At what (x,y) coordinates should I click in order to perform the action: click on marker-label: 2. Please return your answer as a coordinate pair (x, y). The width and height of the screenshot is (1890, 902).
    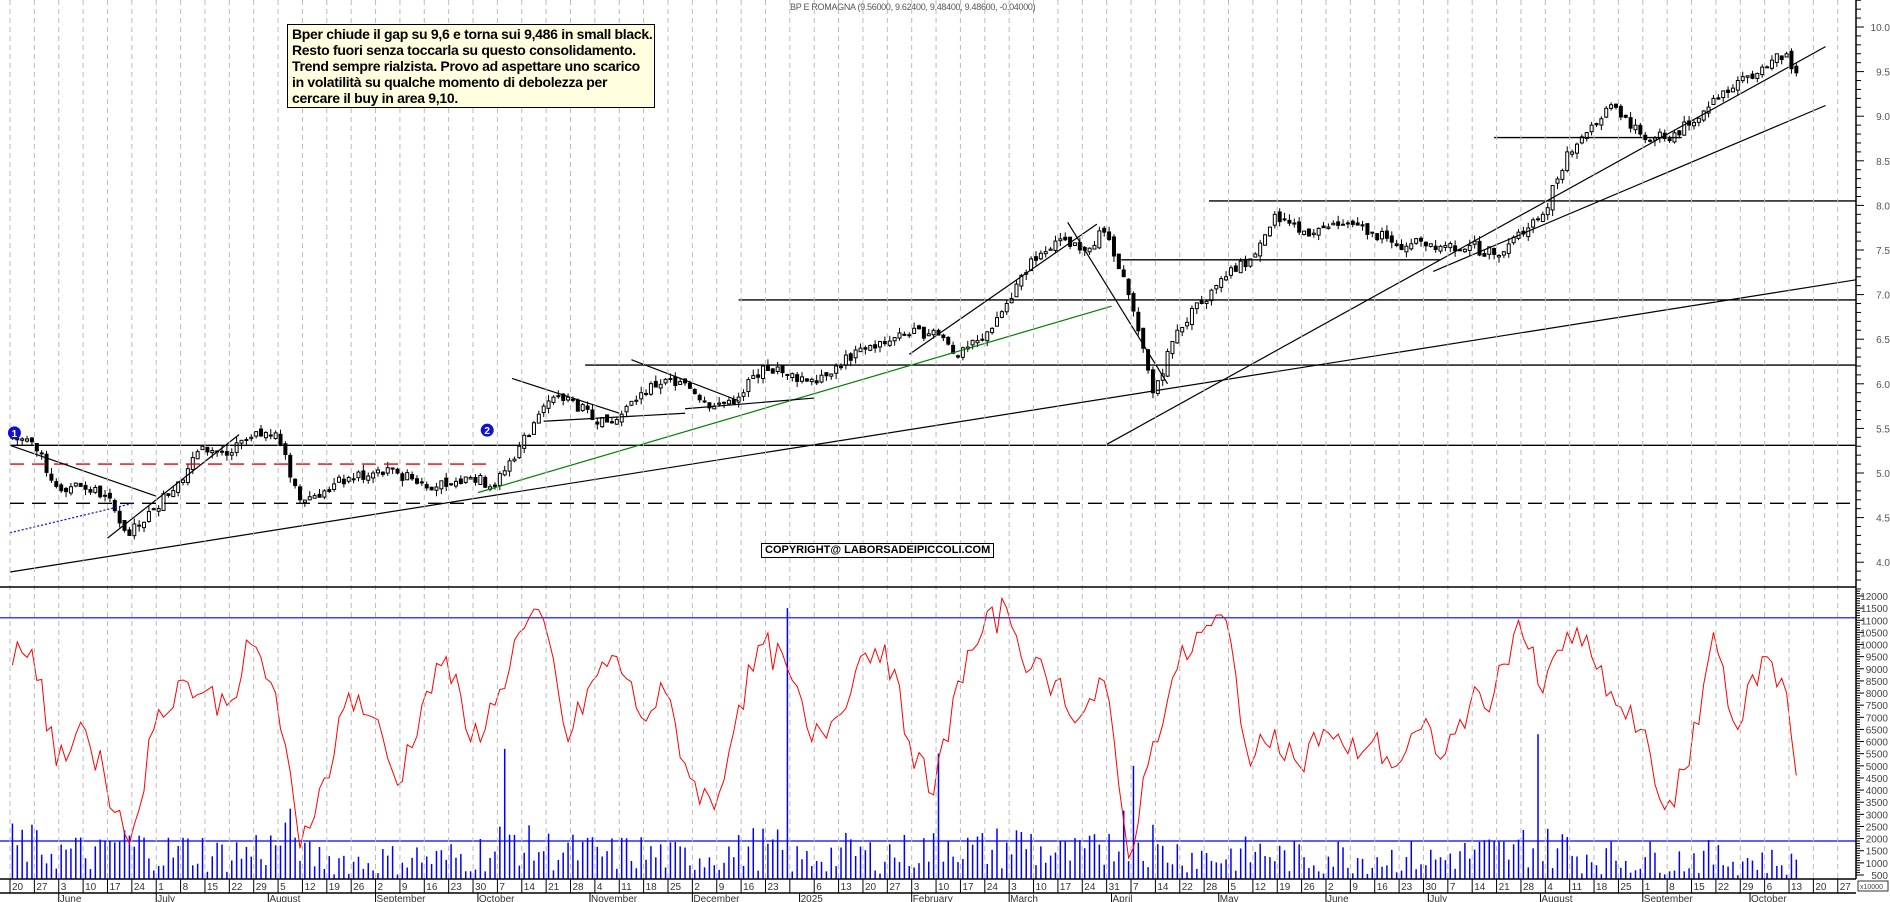
    Looking at the image, I should click on (487, 431).